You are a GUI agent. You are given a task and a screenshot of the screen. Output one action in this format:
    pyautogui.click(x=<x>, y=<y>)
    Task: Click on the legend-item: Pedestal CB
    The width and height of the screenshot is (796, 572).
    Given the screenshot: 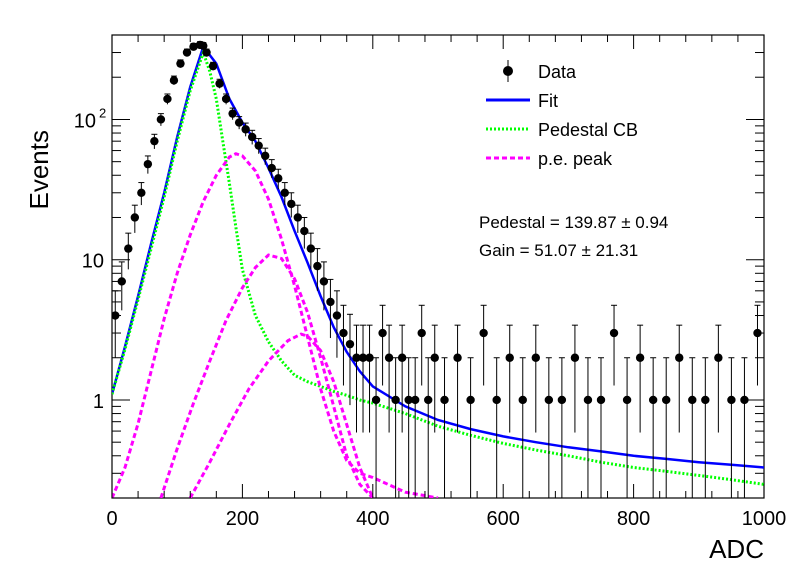 What is the action you would take?
    pyautogui.click(x=562, y=130)
    